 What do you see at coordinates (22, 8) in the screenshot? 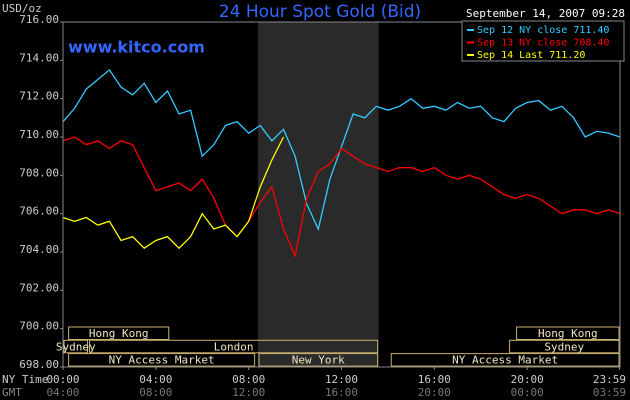
I see `y-unit: USD/oz` at bounding box center [22, 8].